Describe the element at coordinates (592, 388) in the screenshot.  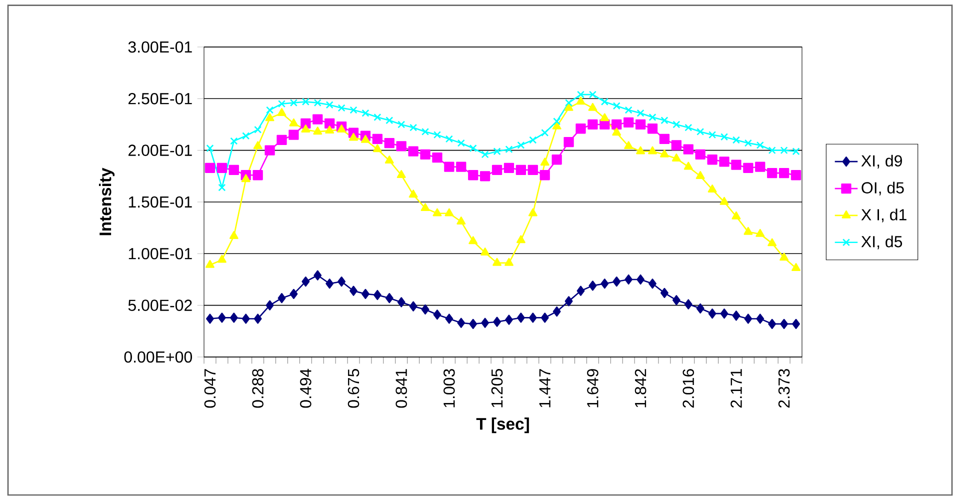
I see `x-tick-label: 1.649` at that location.